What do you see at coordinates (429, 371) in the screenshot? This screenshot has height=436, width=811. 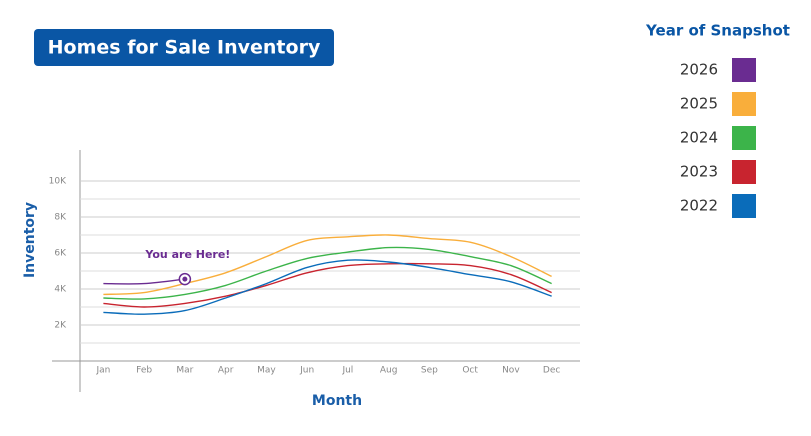 I see `x-tick-label: Sep` at bounding box center [429, 371].